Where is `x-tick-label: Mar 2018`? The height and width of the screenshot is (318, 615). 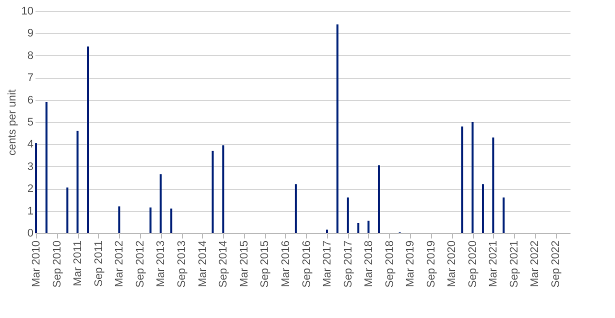 x-tick-label: Mar 2018 is located at coordinates (368, 263).